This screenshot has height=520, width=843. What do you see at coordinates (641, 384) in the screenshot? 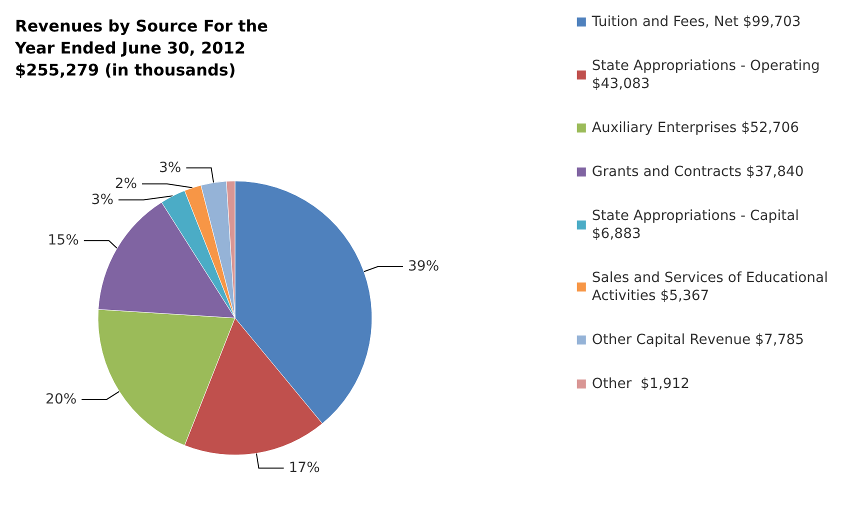
I see `legend-label: Other $1,912` at bounding box center [641, 384].